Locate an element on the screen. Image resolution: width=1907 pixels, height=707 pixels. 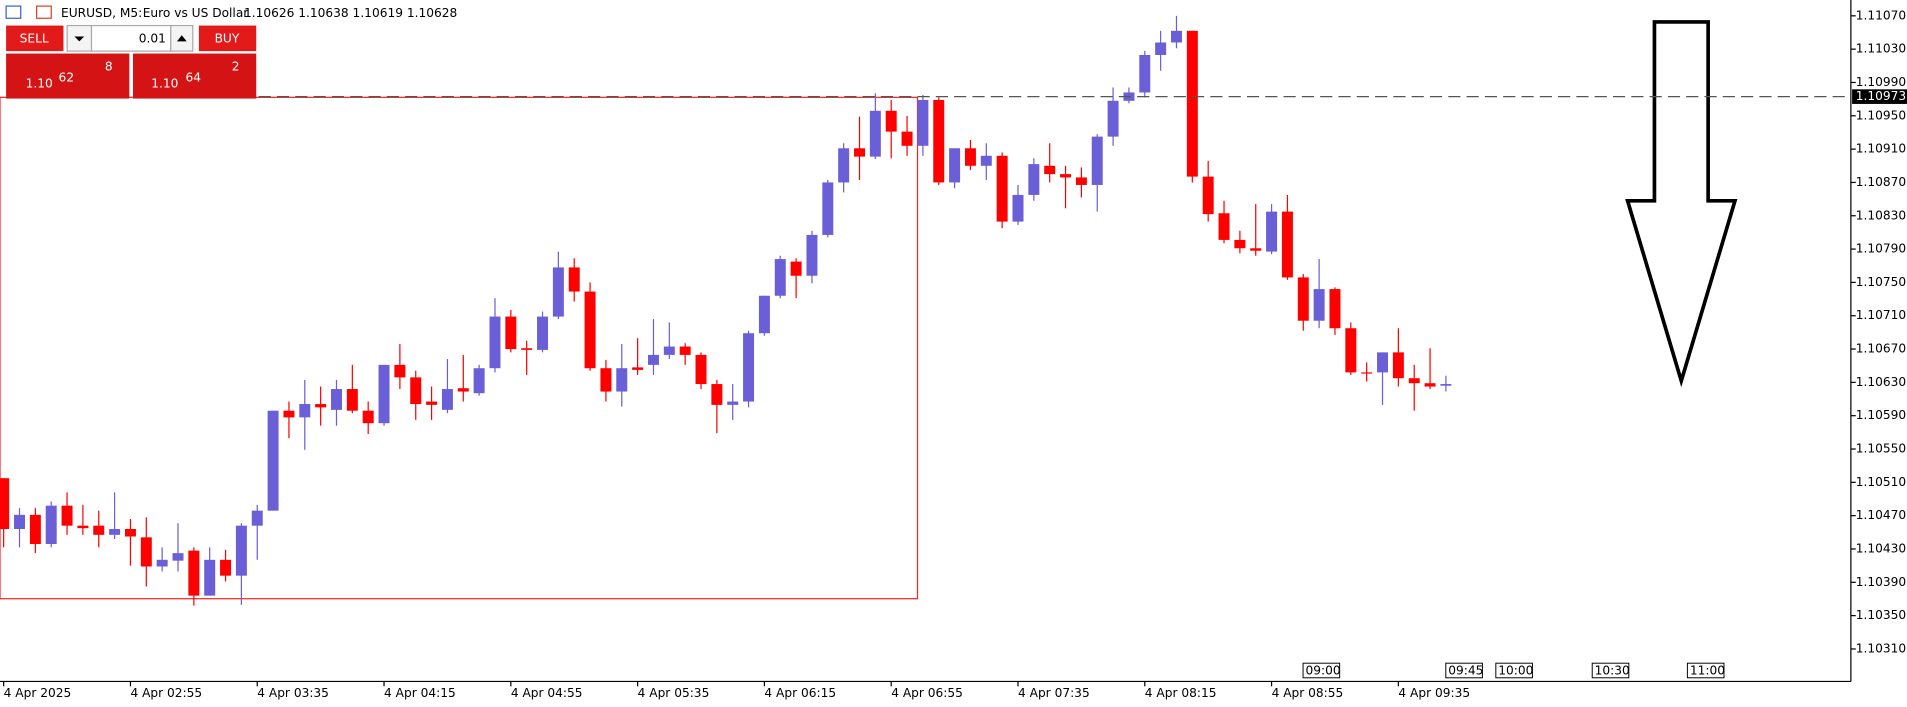
x-tick-label: 4 Apr 07:35 is located at coordinates (1054, 693).